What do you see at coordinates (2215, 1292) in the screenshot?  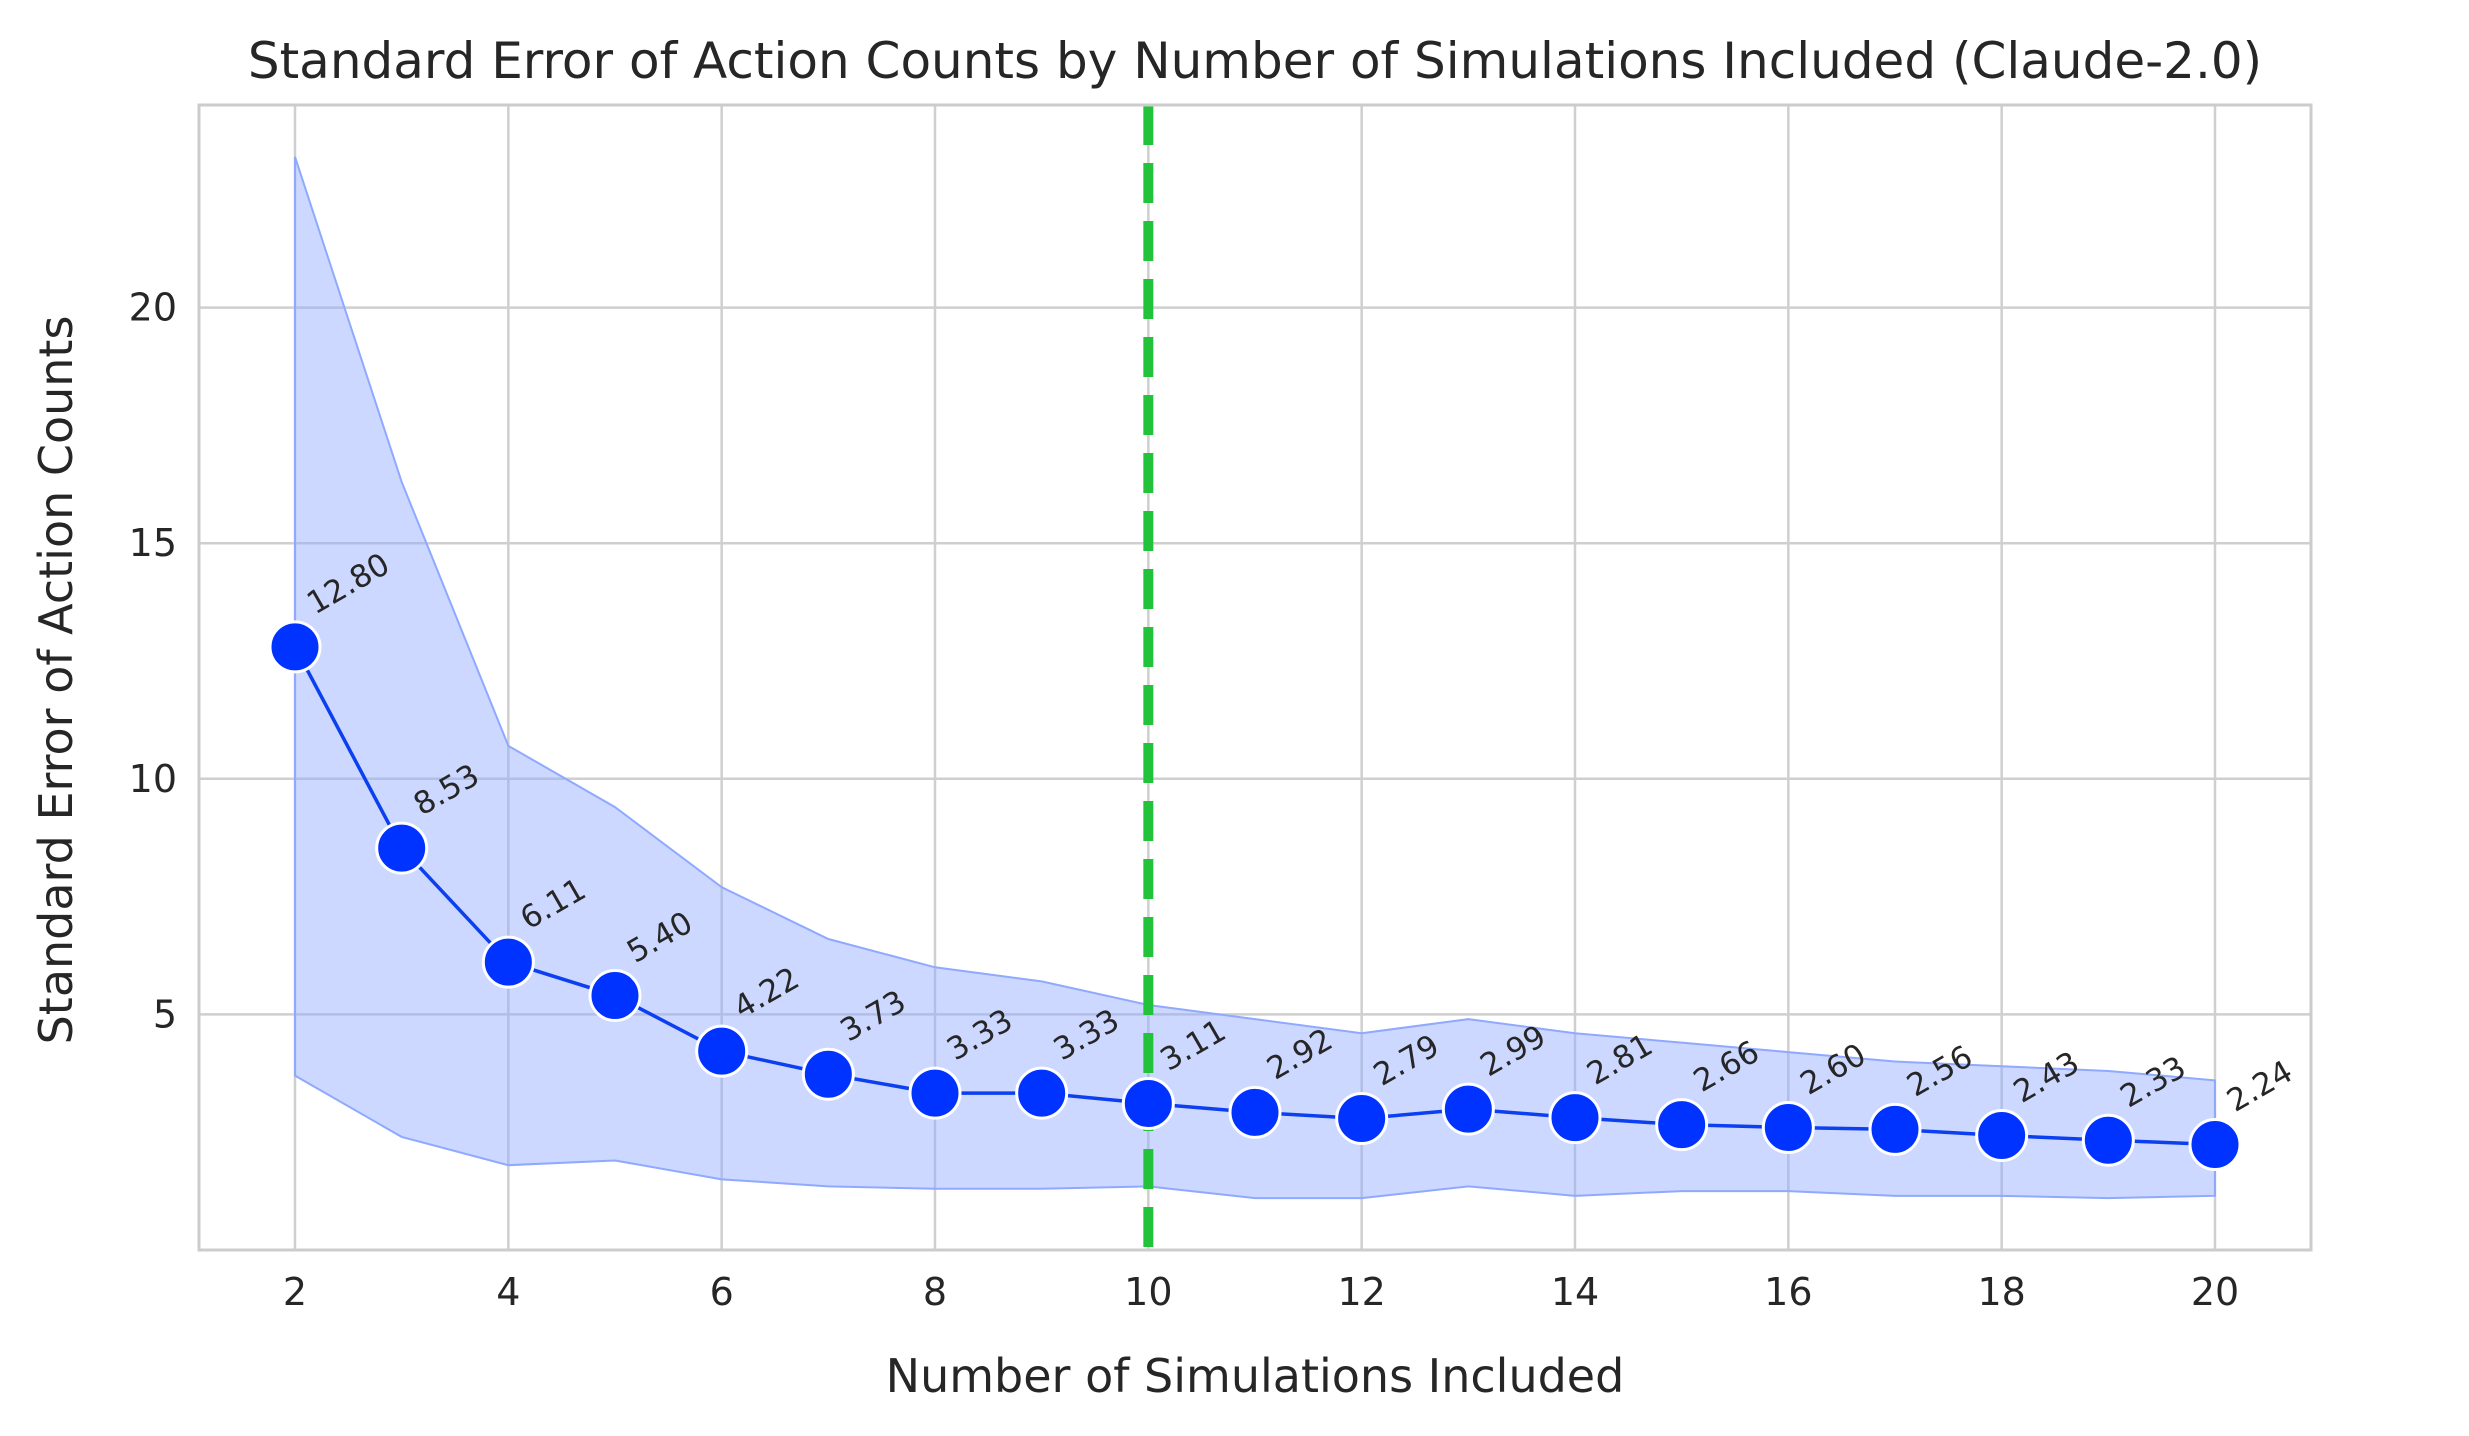 I see `x-tick-label: 20` at bounding box center [2215, 1292].